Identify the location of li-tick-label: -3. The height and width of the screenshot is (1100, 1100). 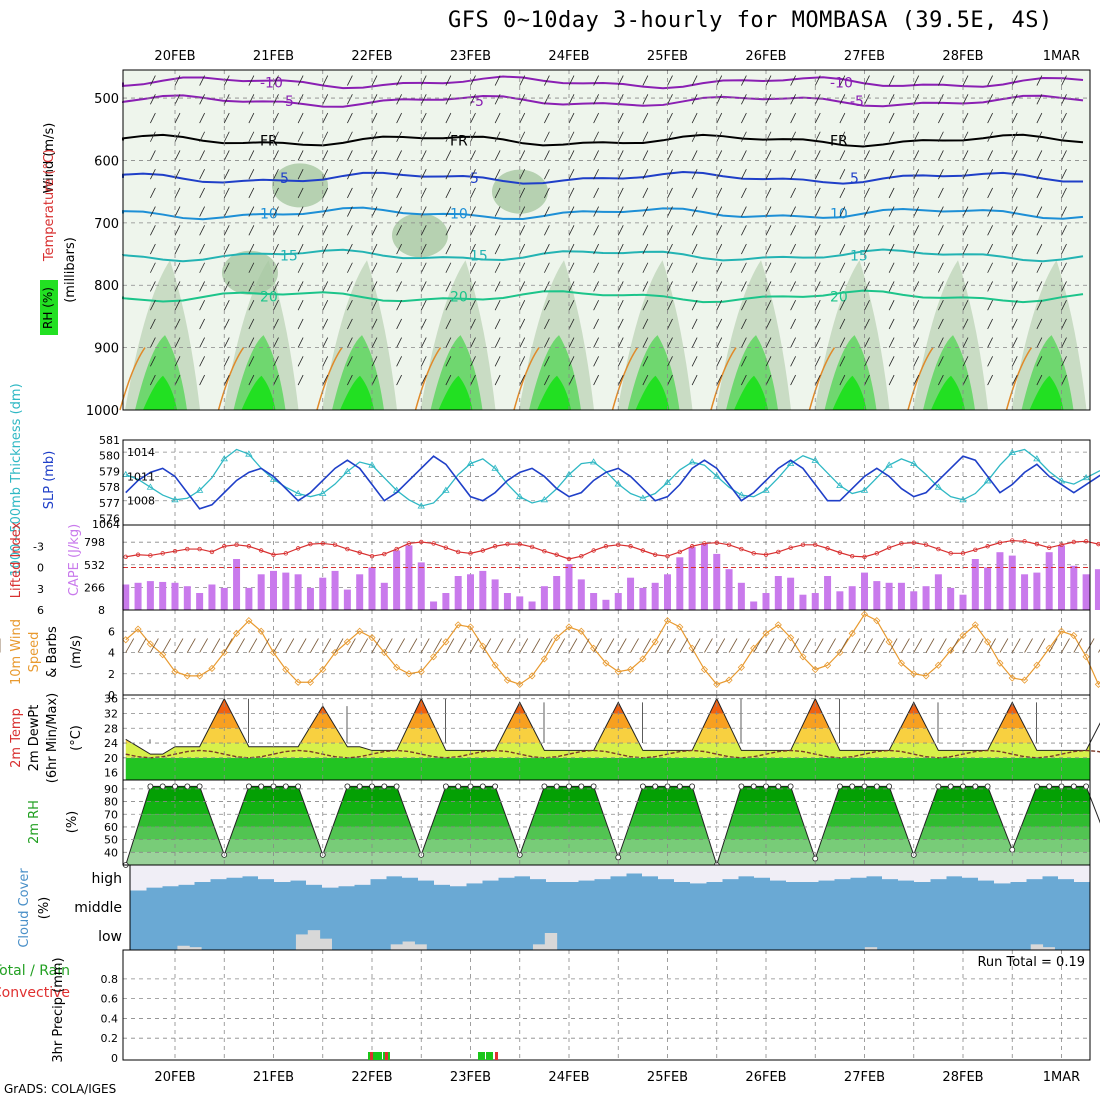
(38, 546).